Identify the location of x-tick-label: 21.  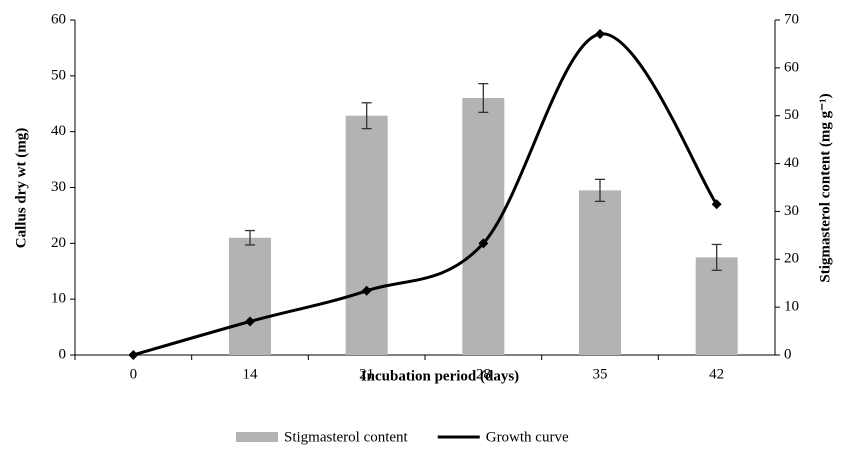
(366, 374).